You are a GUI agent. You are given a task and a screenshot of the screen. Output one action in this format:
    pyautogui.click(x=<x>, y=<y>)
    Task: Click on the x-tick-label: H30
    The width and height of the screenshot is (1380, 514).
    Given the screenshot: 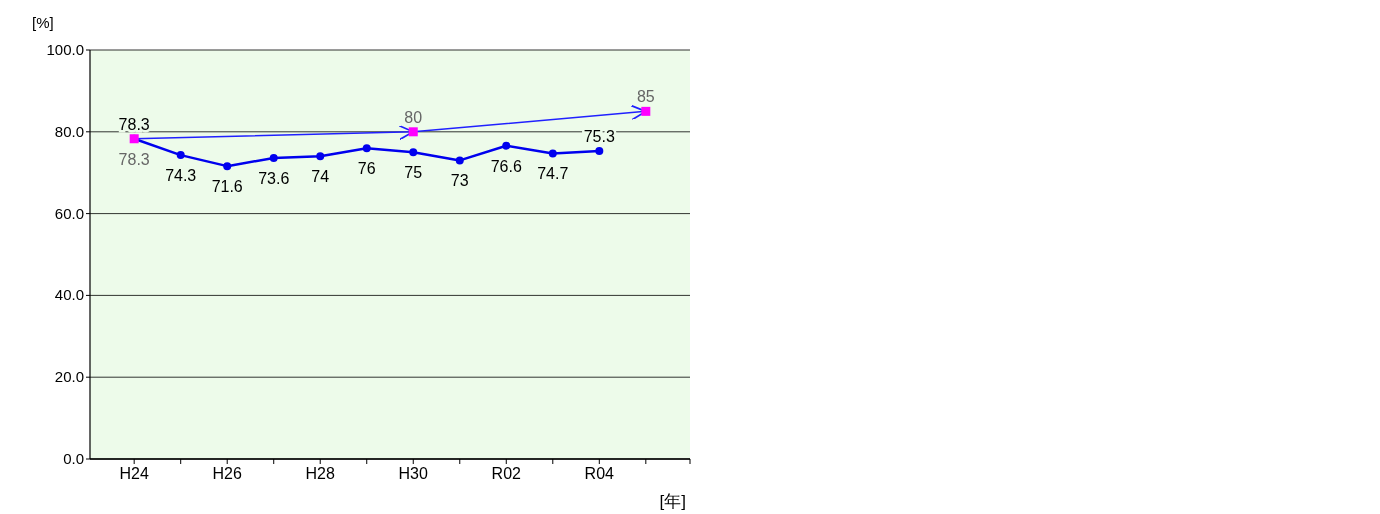 What is the action you would take?
    pyautogui.click(x=413, y=473)
    